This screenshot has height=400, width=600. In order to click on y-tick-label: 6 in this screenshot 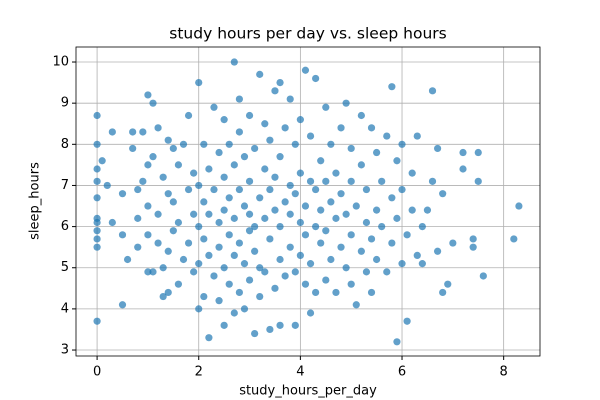, I will do `click(65, 226)`.